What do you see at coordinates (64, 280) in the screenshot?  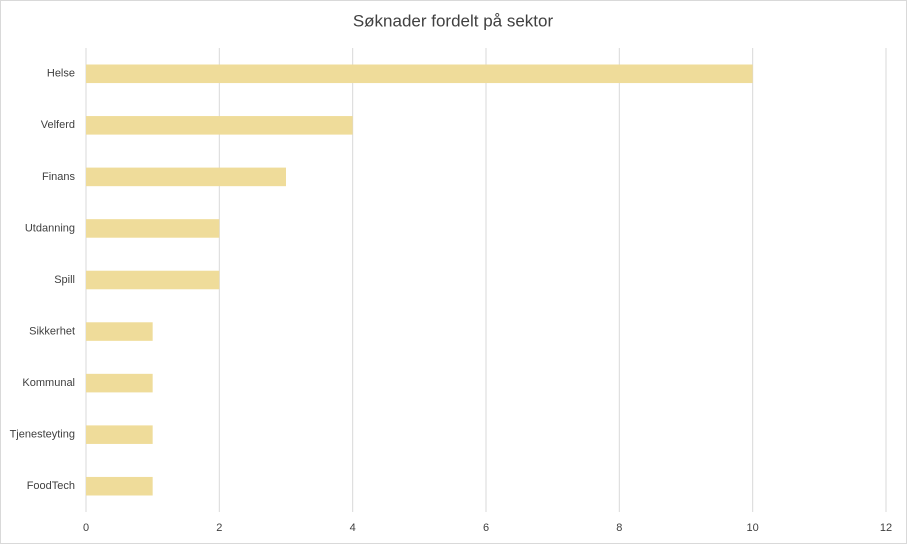 I see `y-tick-label: Spill` at bounding box center [64, 280].